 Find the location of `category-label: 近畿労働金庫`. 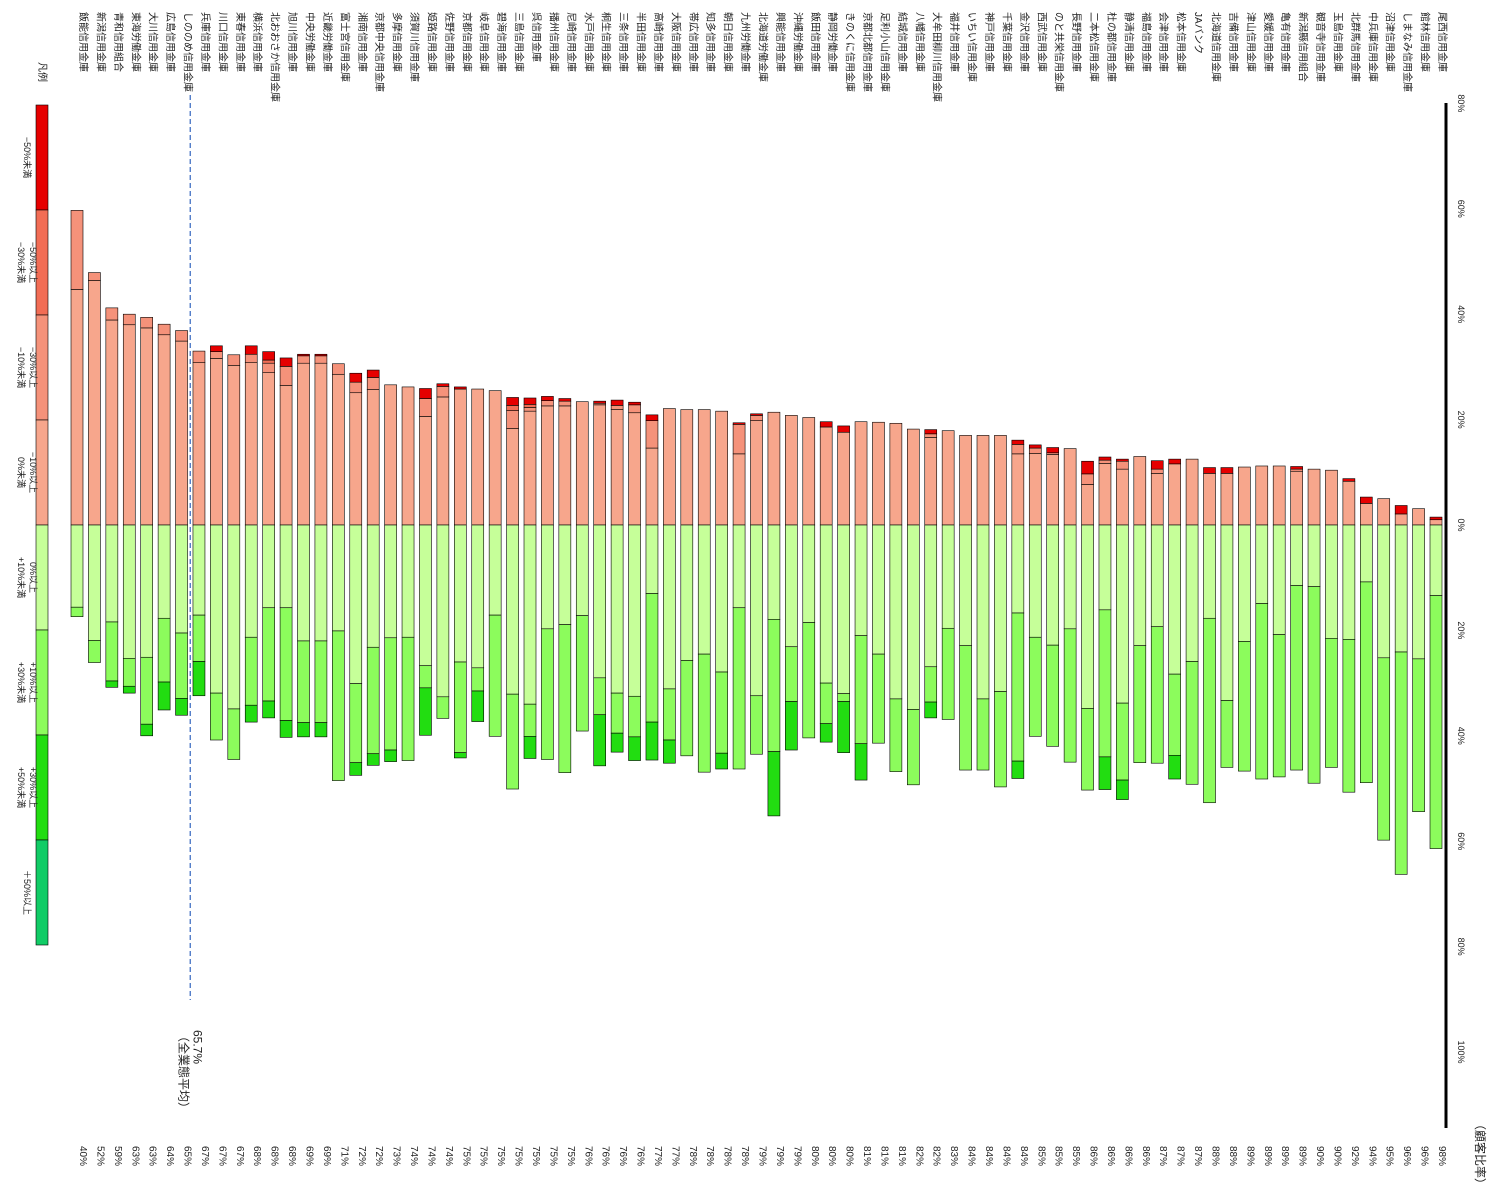

category-label: 近畿労働金庫 is located at coordinates (327, 42).